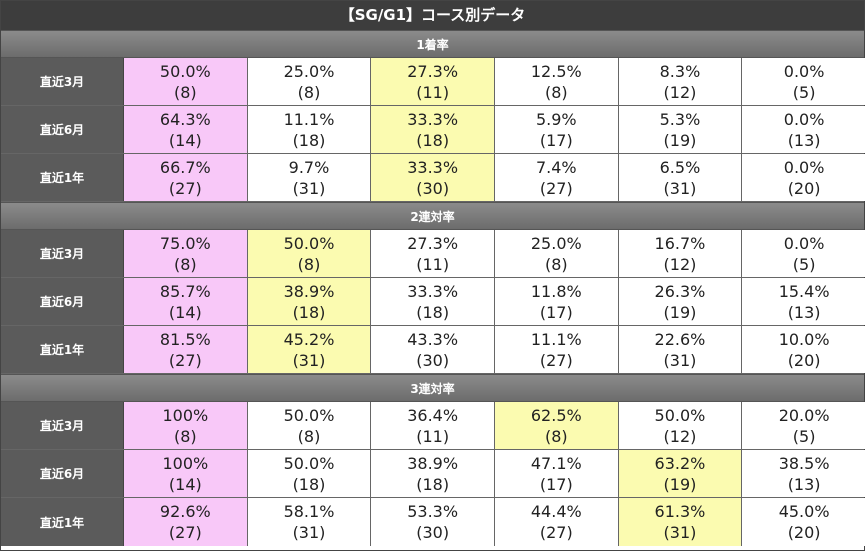 The width and height of the screenshot is (865, 551). What do you see at coordinates (680, 339) in the screenshot?
I see `pct-value: 22.6%` at bounding box center [680, 339].